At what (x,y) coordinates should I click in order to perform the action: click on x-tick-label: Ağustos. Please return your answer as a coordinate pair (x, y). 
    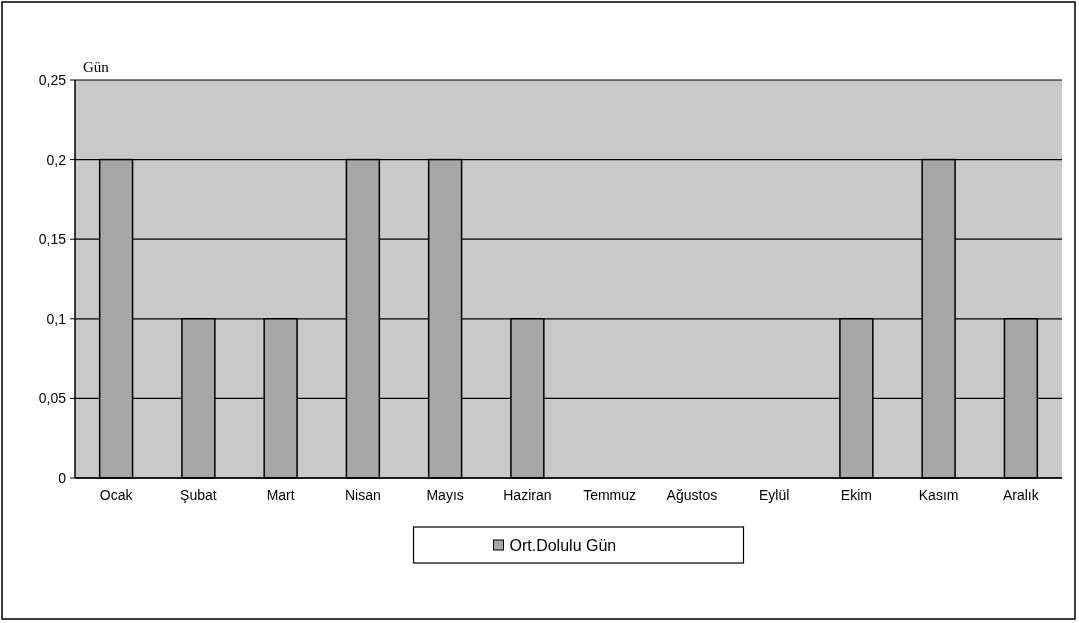
    Looking at the image, I should click on (692, 495).